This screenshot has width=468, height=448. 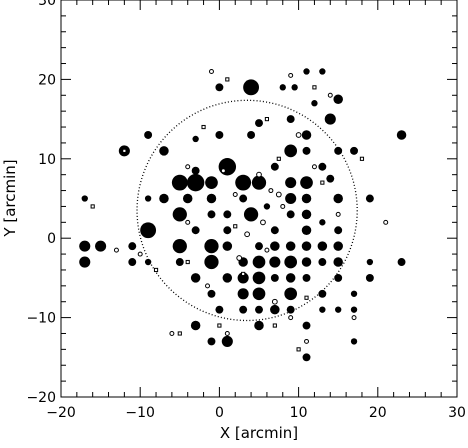 I want to click on x-tick-label: 30, so click(x=457, y=413).